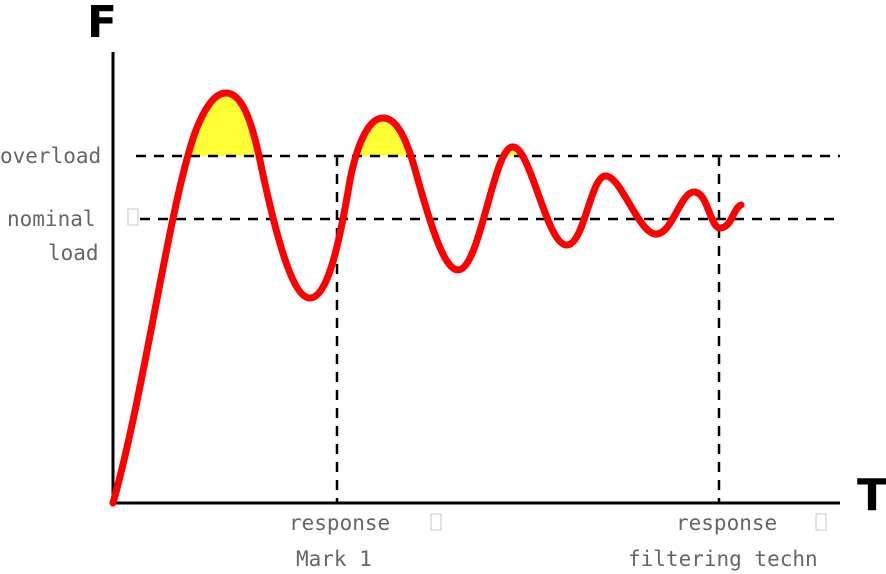  Describe the element at coordinates (871, 495) in the screenshot. I see `x-axis-label: T` at that location.